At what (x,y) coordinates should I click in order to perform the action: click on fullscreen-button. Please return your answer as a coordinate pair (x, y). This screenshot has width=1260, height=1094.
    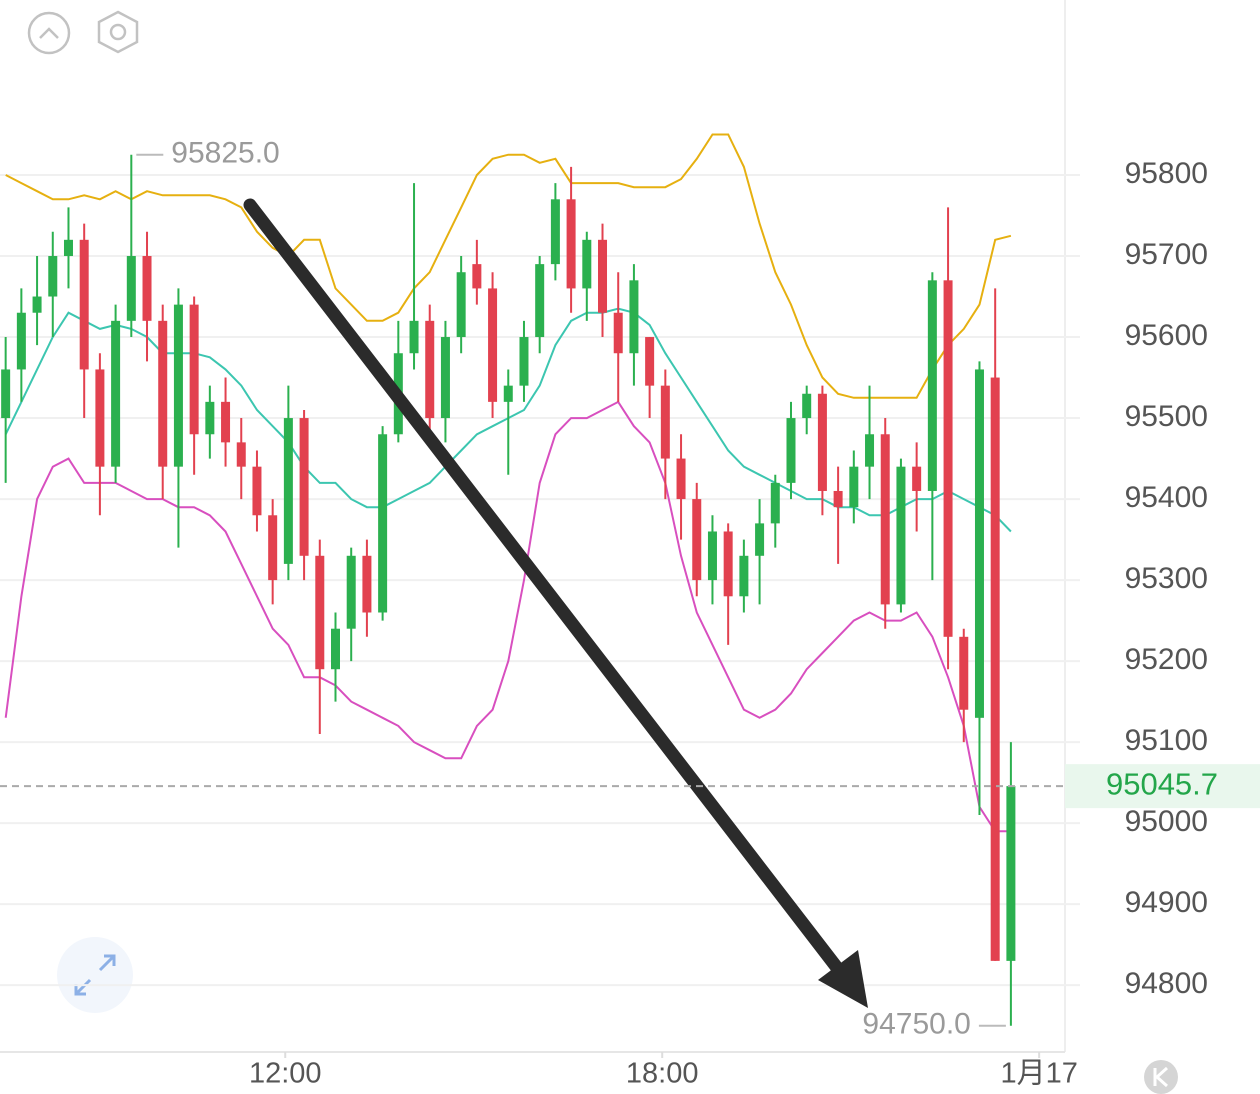
    Looking at the image, I should click on (95, 975).